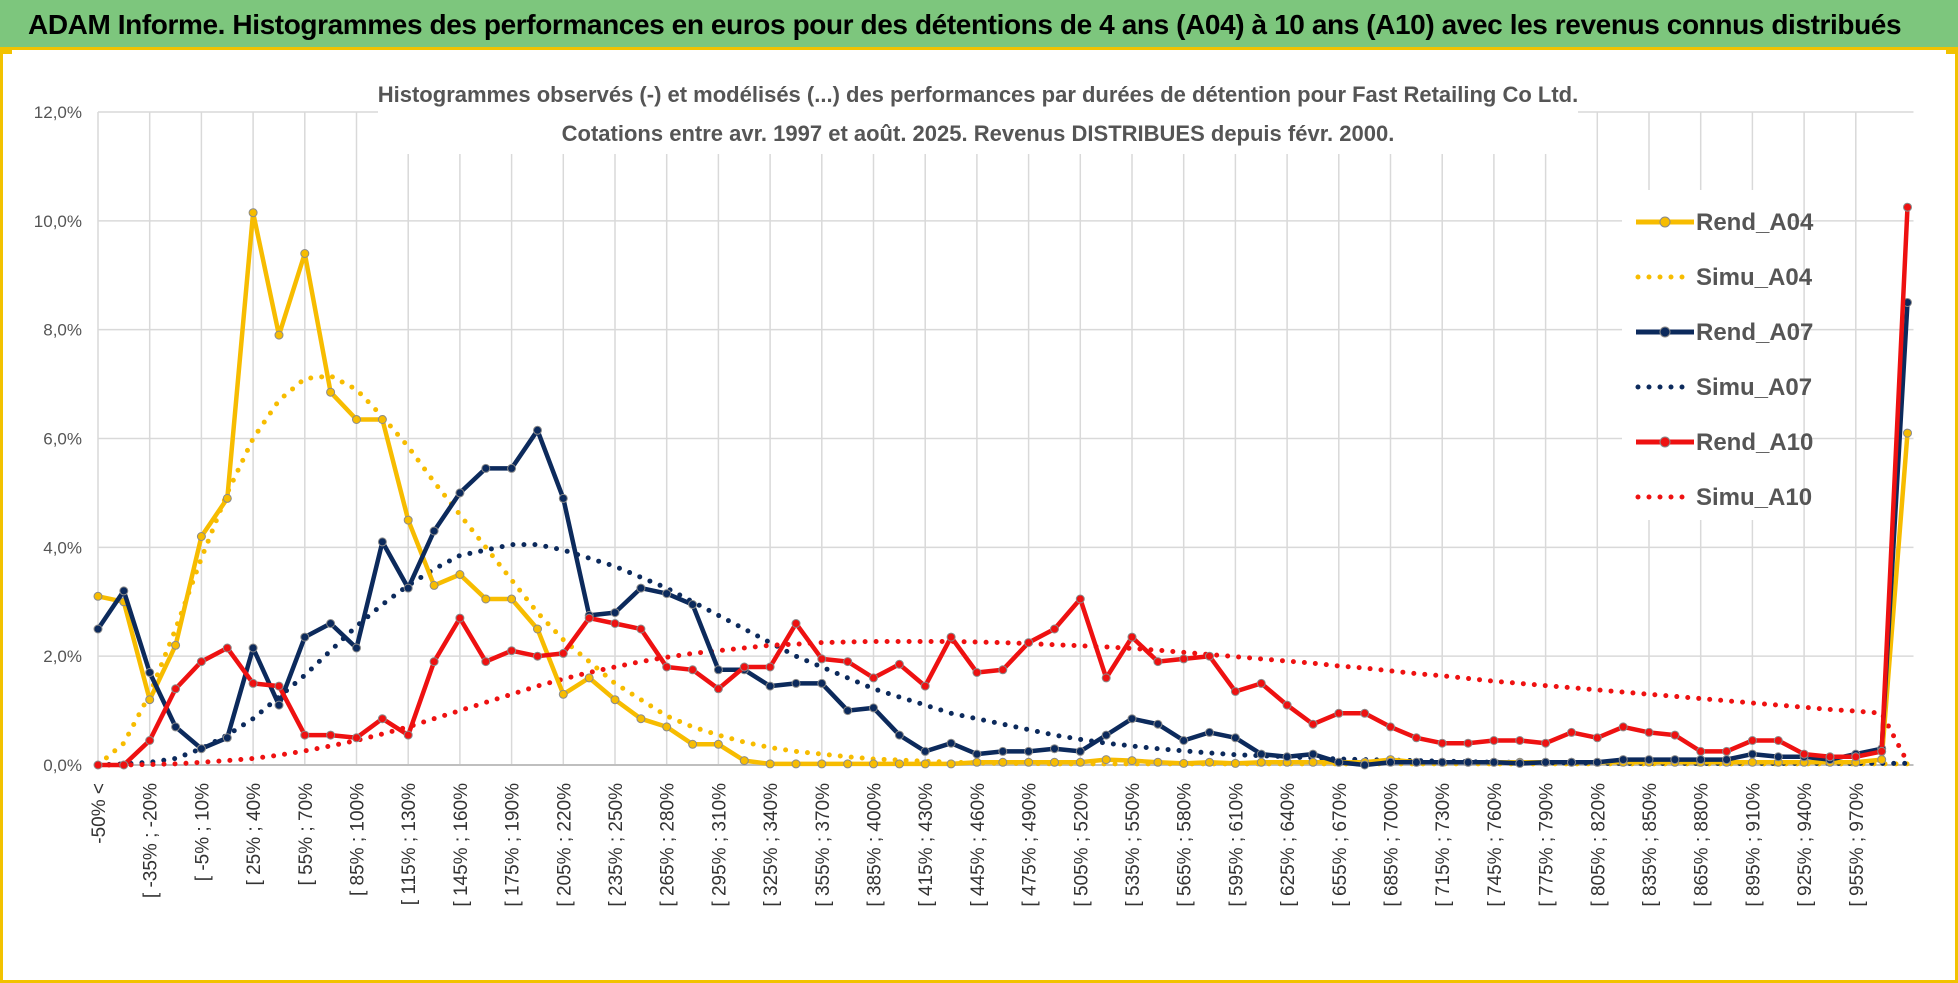 The height and width of the screenshot is (983, 1958). I want to click on x-tick-label: [ 25% ; 40%, so click(254, 834).